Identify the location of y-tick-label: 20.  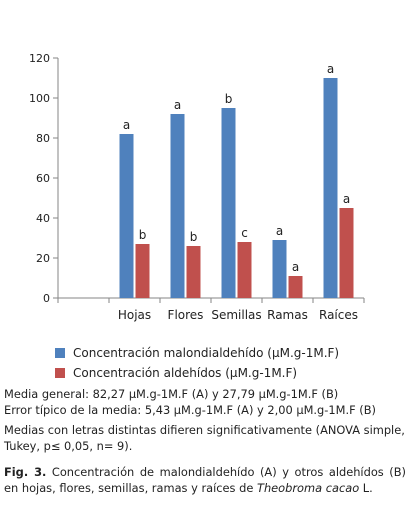
(43, 258).